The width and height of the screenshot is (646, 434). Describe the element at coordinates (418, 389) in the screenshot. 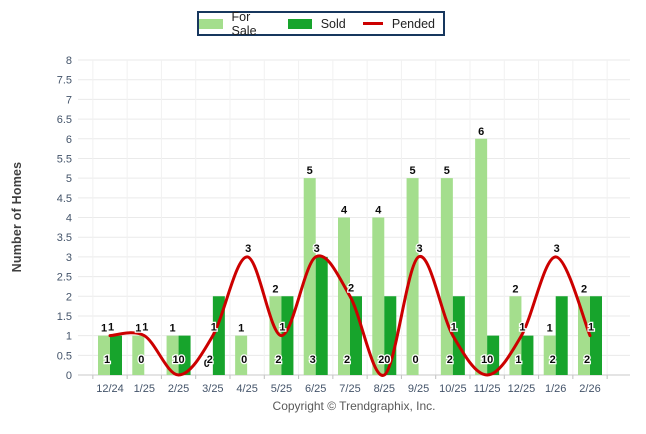

I see `x-tick-label: 9/25` at that location.